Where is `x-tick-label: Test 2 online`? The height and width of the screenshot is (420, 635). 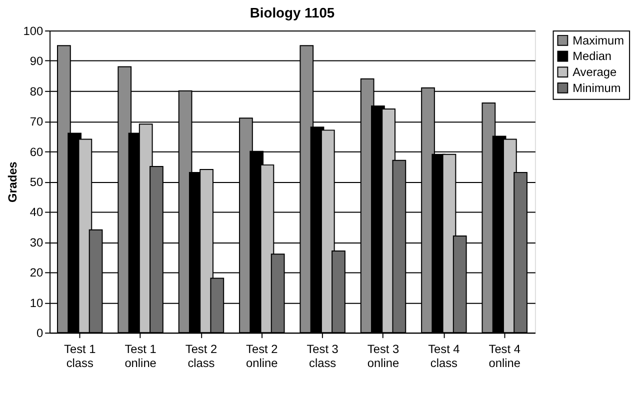 x-tick-label: Test 2 online is located at coordinates (262, 356).